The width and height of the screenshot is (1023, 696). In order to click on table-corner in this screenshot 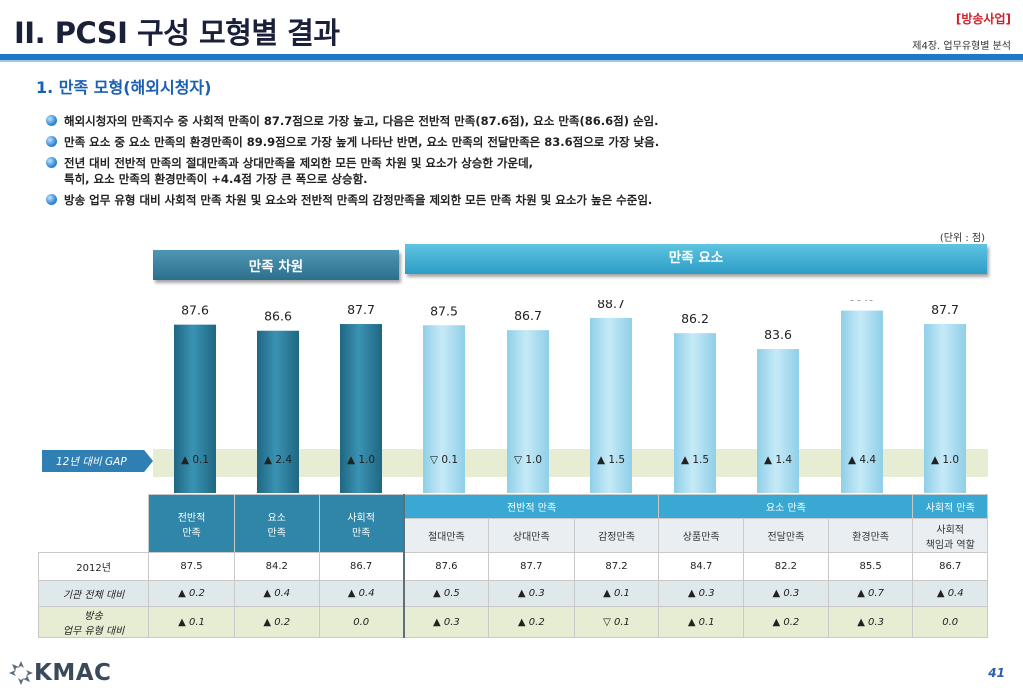, I will do `click(93, 523)`.